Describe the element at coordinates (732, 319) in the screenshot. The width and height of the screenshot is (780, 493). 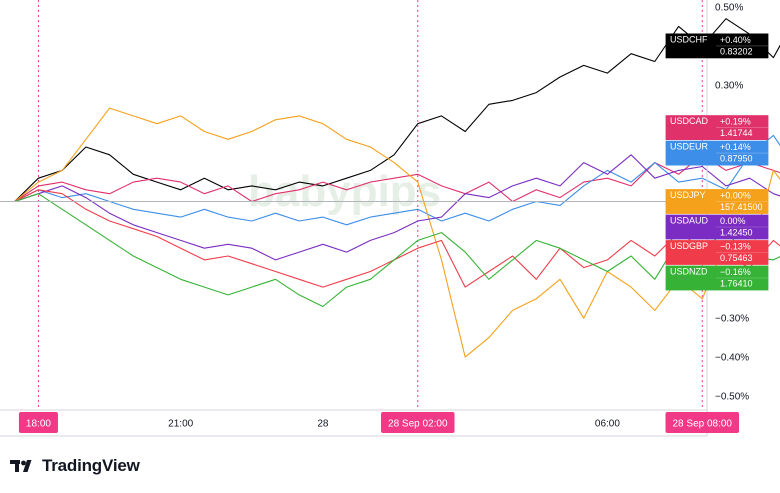
I see `y-tick-label: −0.30%` at that location.